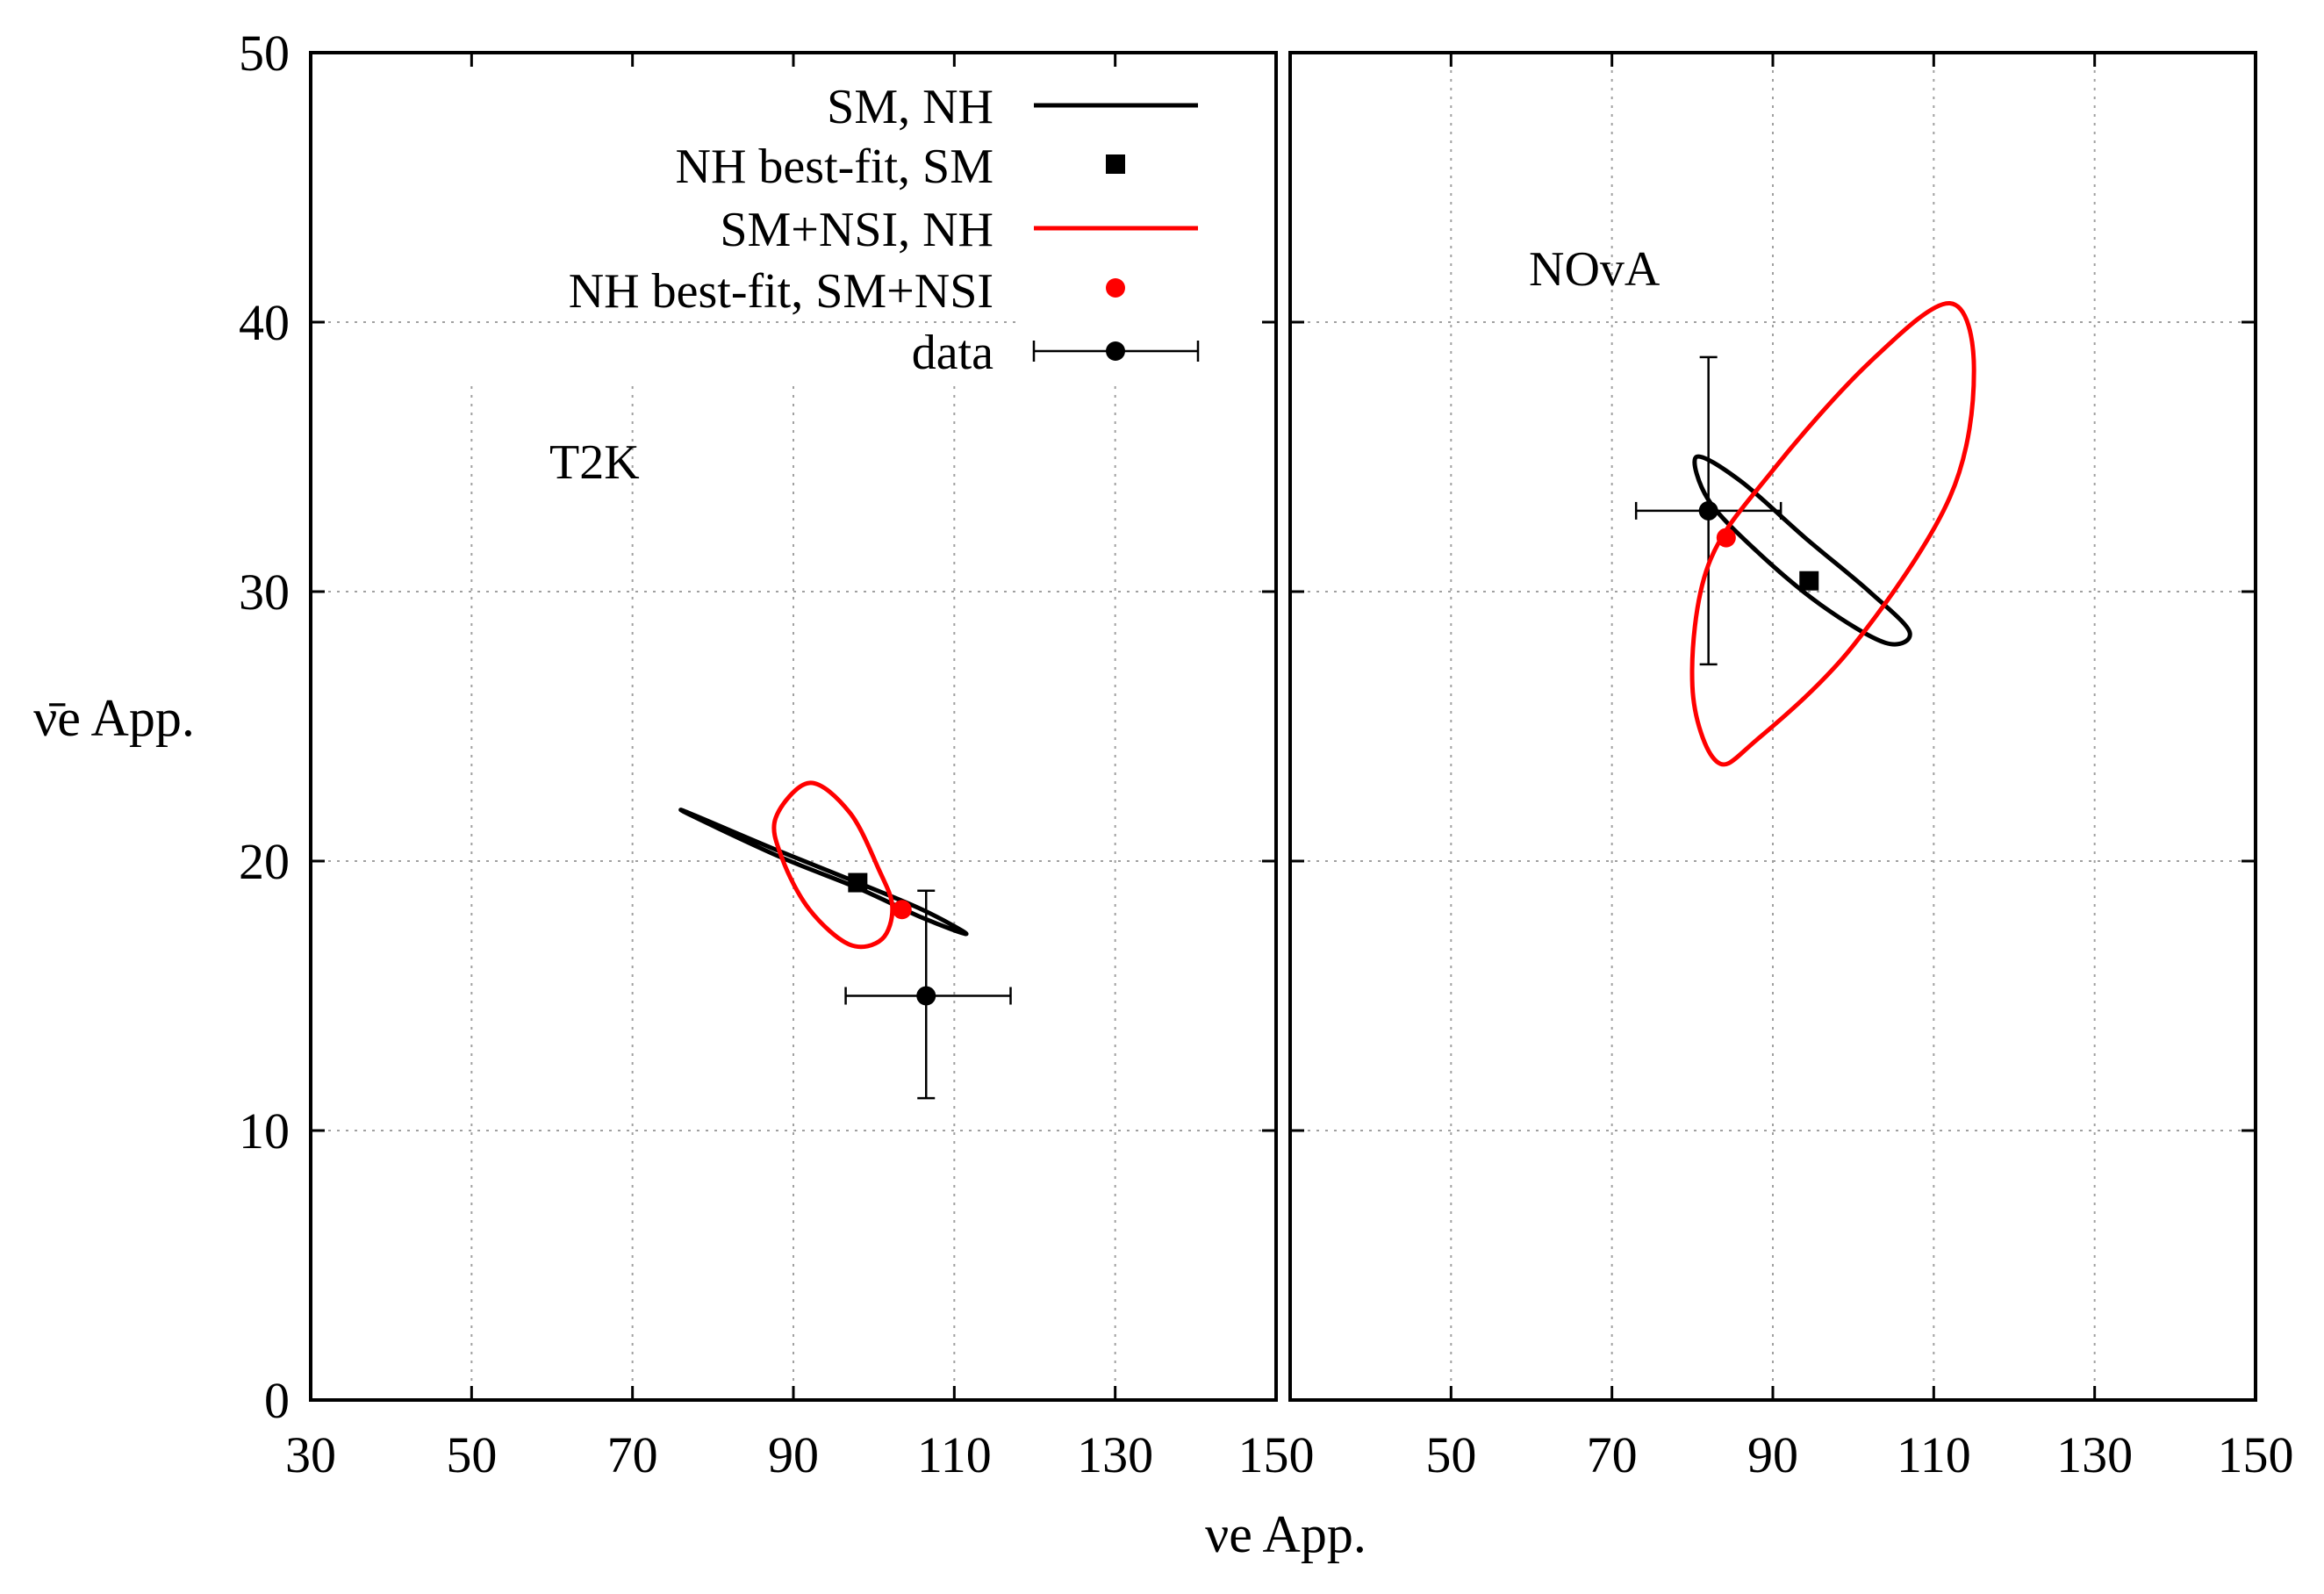  I want to click on legend-label-nh-bestfit-sm-nsi: NH best-fit, SM+NSI, so click(781, 291).